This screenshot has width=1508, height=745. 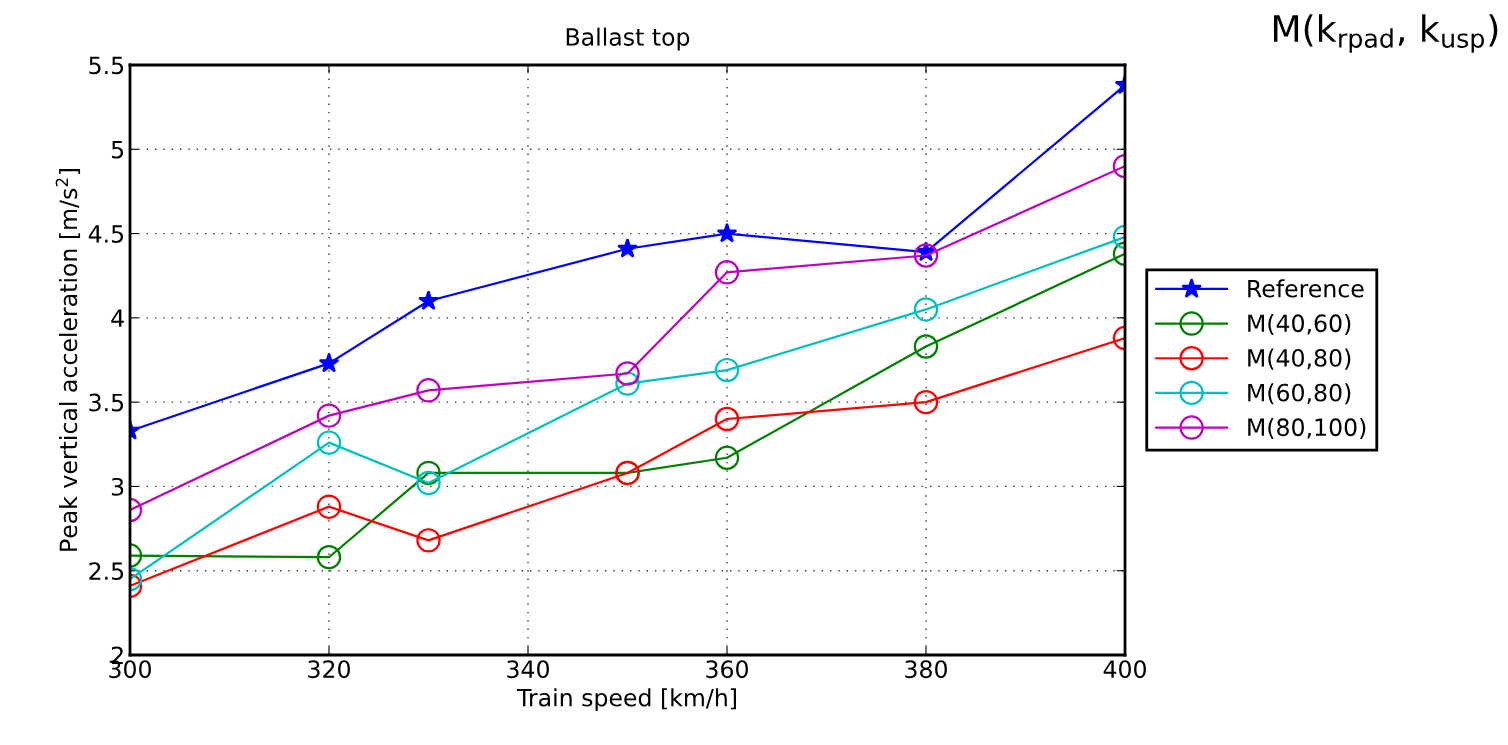 I want to click on y-tick-label: 4, so click(x=117, y=318).